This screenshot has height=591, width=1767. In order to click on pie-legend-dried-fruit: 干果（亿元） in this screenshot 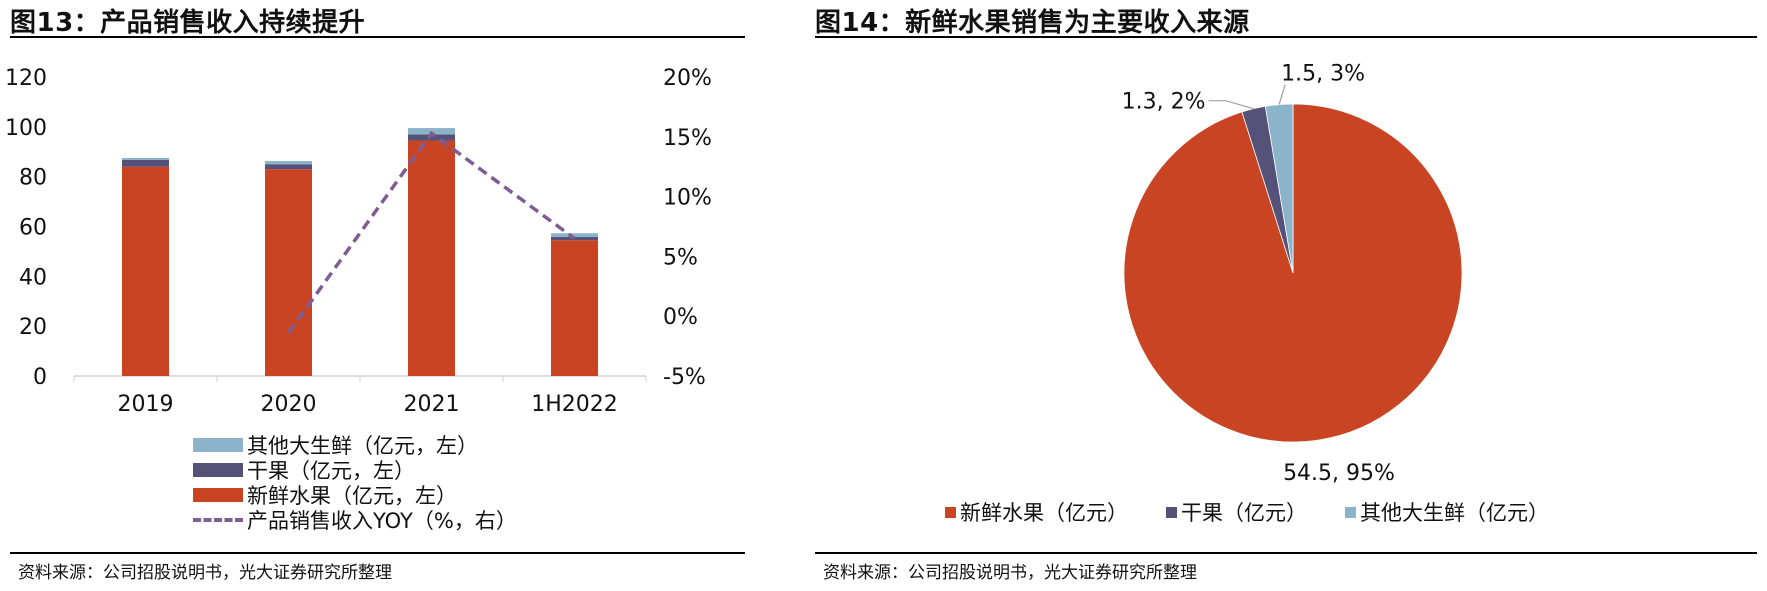, I will do `click(1236, 512)`.